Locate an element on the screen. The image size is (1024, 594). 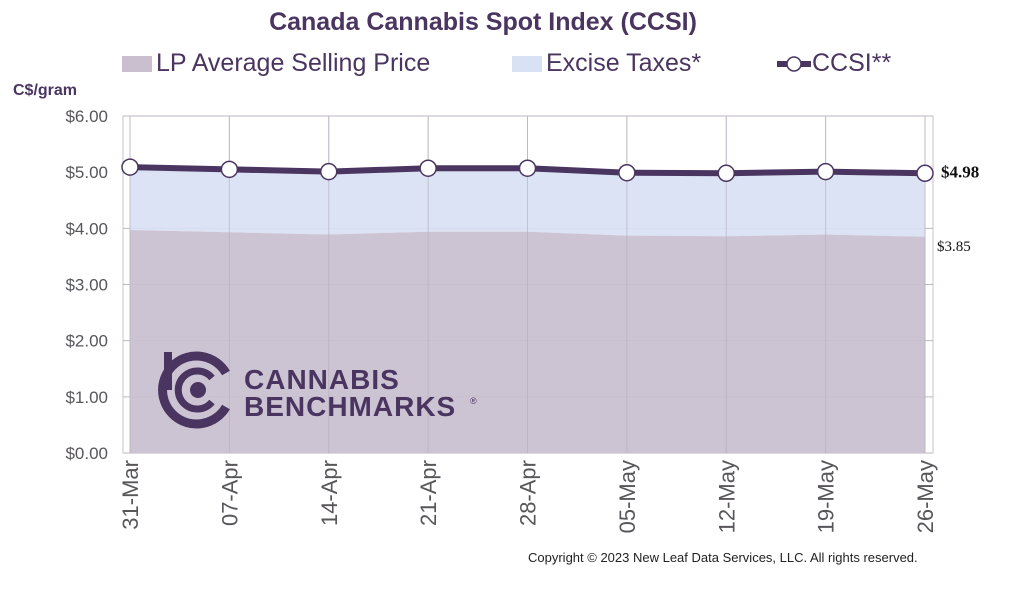
lp-last-value-label: $3.85 is located at coordinates (954, 247).